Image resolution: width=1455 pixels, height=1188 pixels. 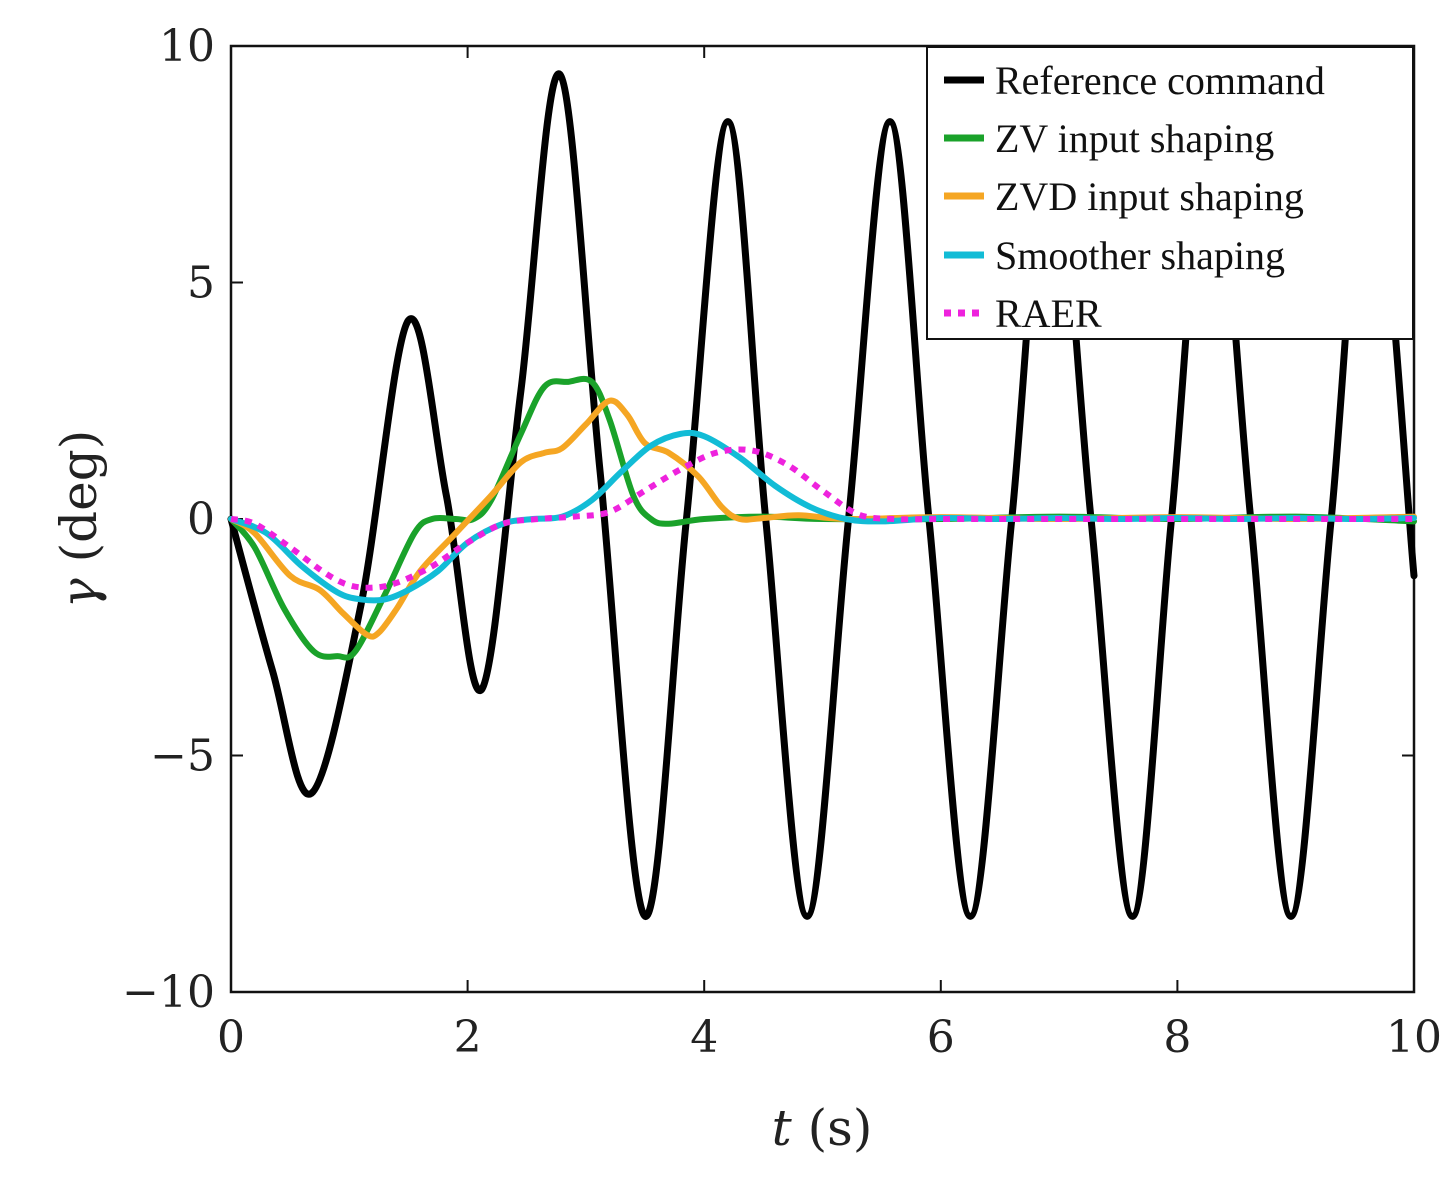 I want to click on legend-label-zvd-input-shaping: ZVD input shaping, so click(x=1149, y=196).